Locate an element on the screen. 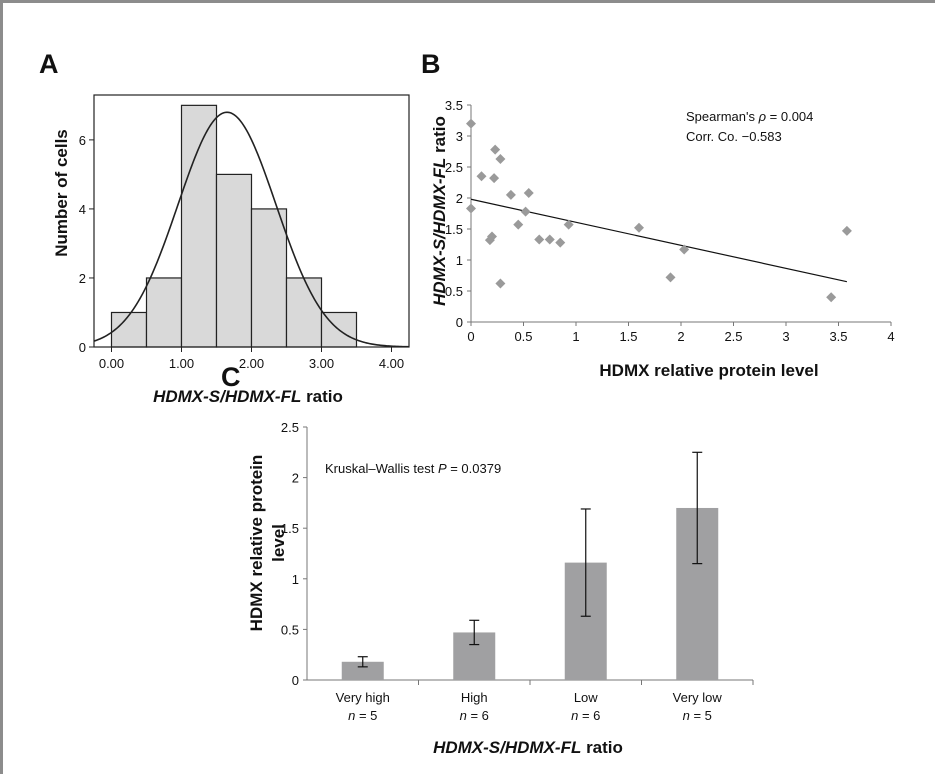  panel-c-y-axis-title-line2: level is located at coordinates (278, 543).